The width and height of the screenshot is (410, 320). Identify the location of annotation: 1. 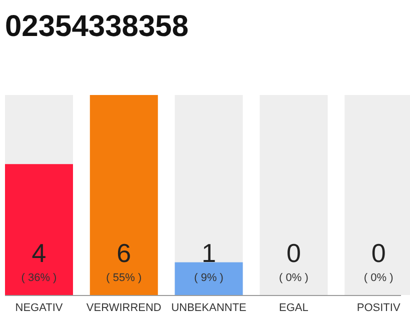
(209, 253).